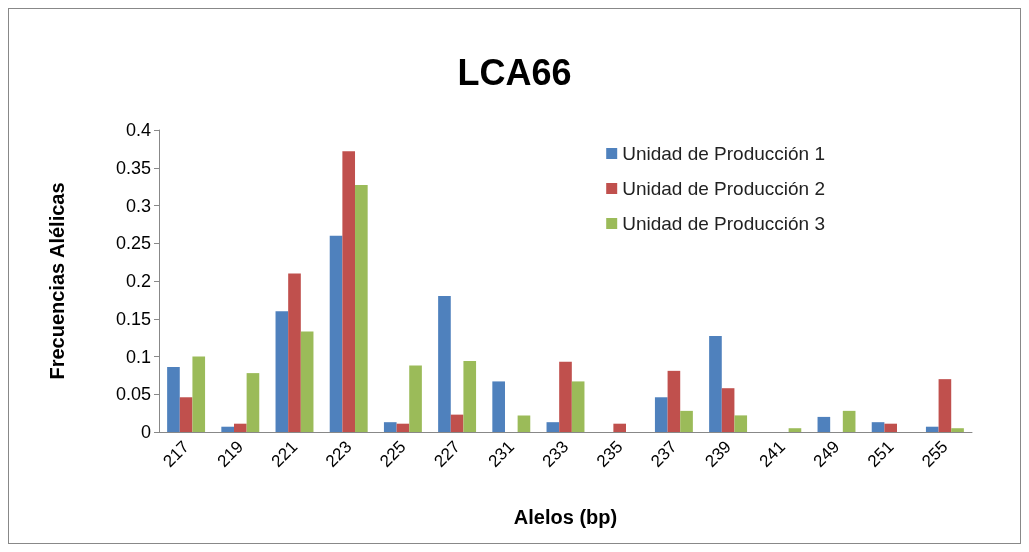  What do you see at coordinates (138, 281) in the screenshot?
I see `y-tick-label: 0.2` at bounding box center [138, 281].